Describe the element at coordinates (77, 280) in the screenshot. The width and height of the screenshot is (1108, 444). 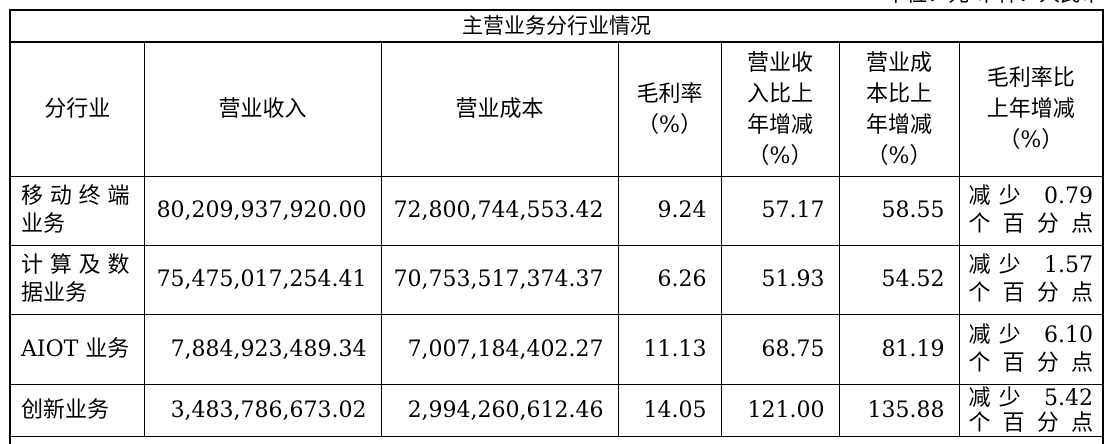
I see `industry-cell: 计算及数据业务` at that location.